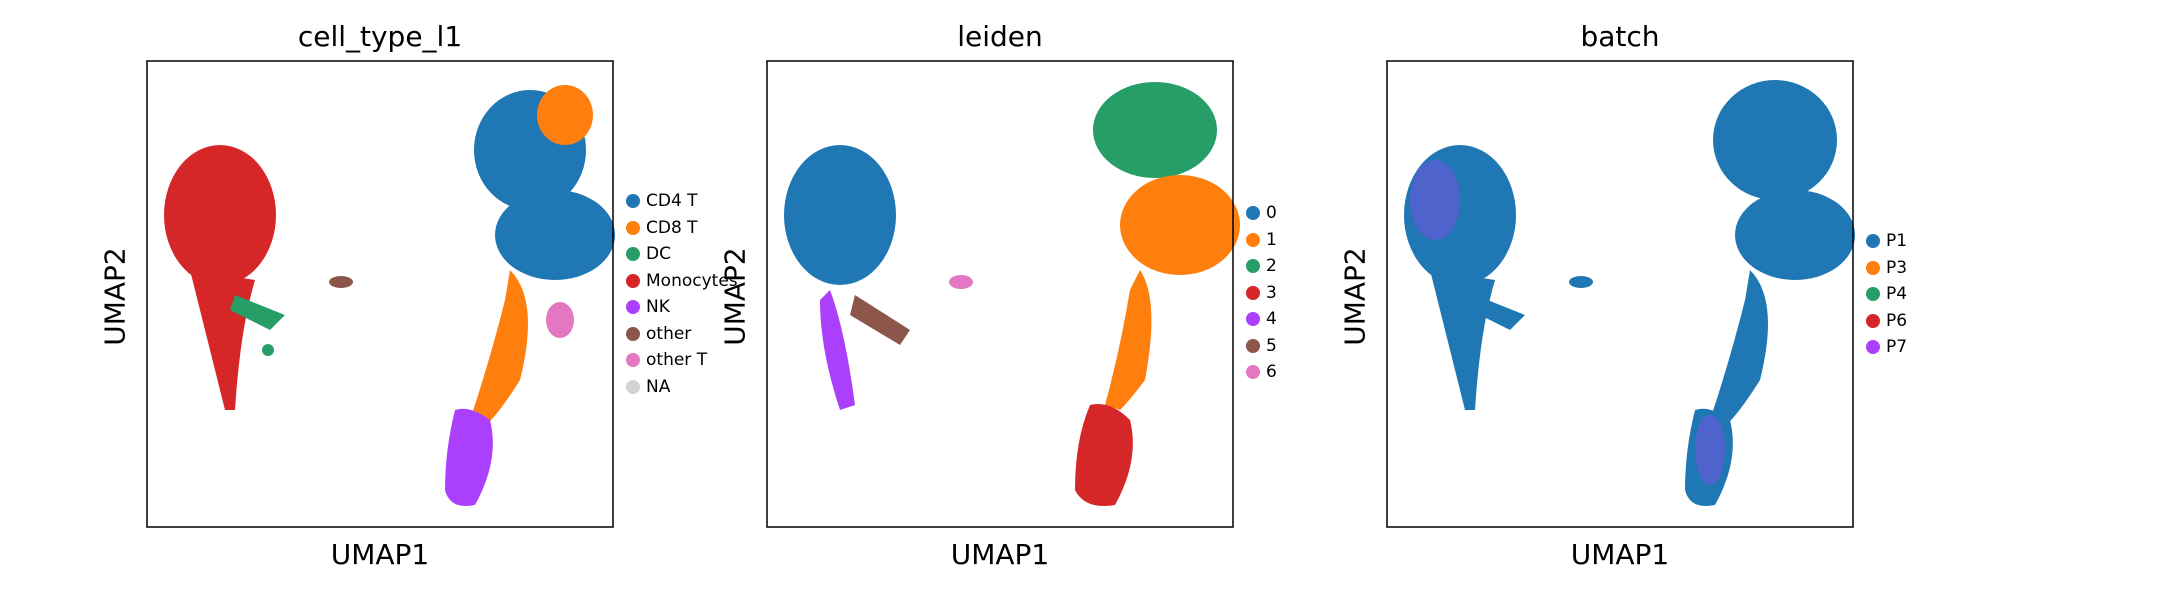 This screenshot has width=2173, height=600. What do you see at coordinates (1897, 294) in the screenshot?
I see `legend-label: P4` at bounding box center [1897, 294].